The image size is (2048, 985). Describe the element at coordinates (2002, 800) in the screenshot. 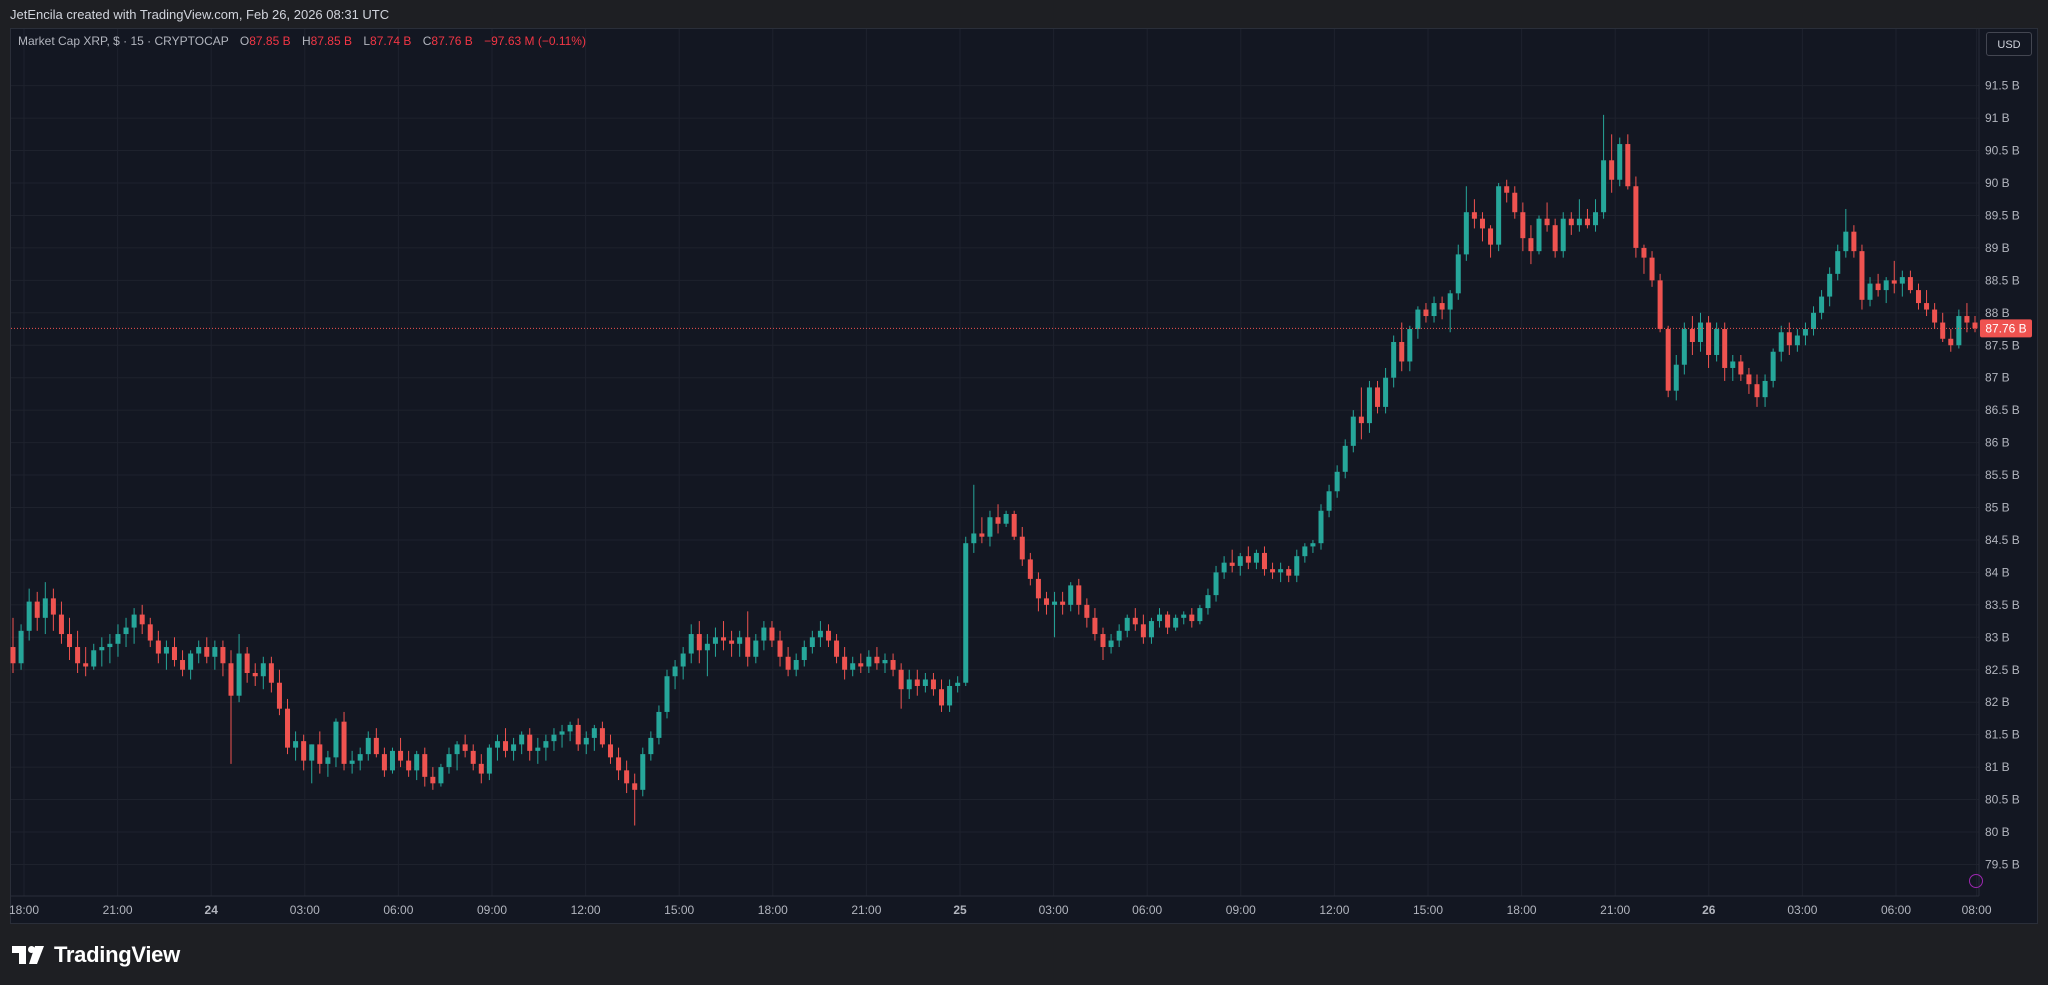

I see `y-tick-label: 80.5 B` at that location.